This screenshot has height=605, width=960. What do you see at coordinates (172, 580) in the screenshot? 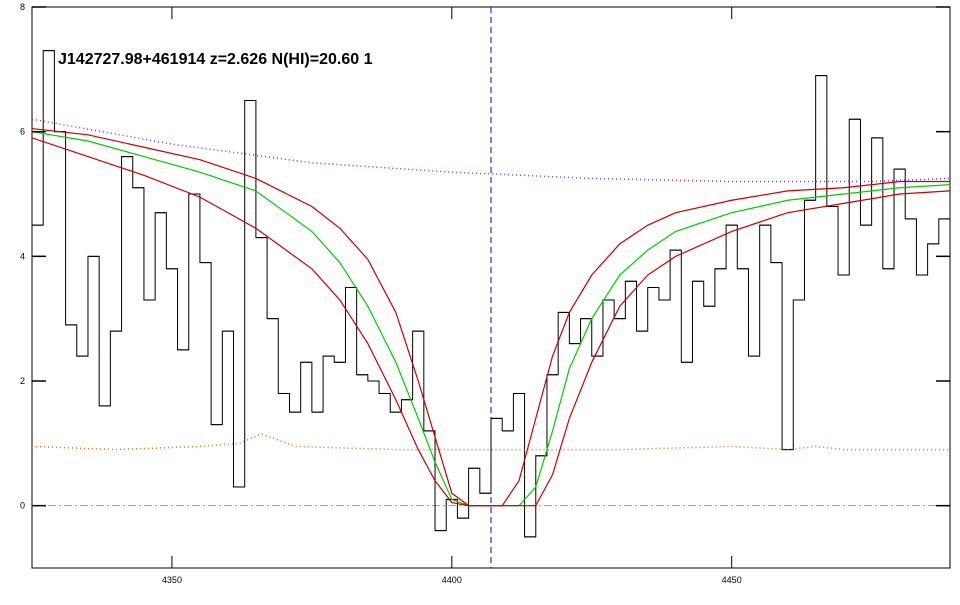
I see `x-tick-label: 4350` at bounding box center [172, 580].